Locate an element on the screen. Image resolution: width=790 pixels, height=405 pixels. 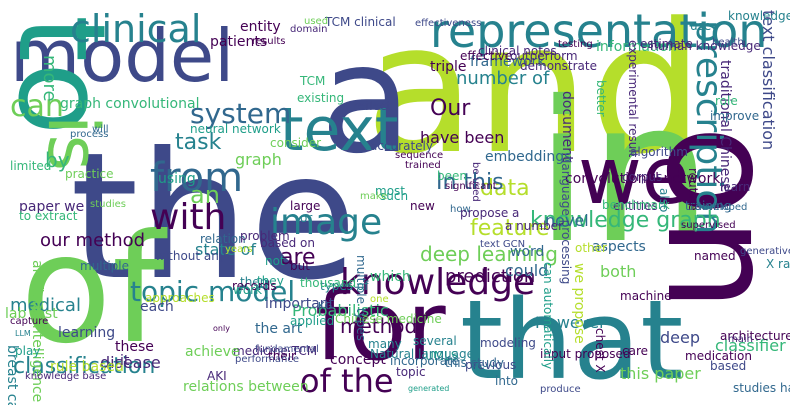
cloud-word-outperform: outperform is located at coordinates (544, 56).